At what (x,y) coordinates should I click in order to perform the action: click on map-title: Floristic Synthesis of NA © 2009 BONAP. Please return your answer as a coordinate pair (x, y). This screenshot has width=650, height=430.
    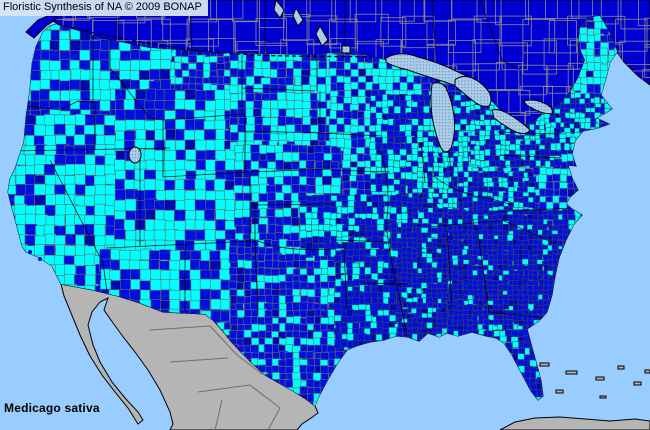
    Looking at the image, I should click on (104, 8).